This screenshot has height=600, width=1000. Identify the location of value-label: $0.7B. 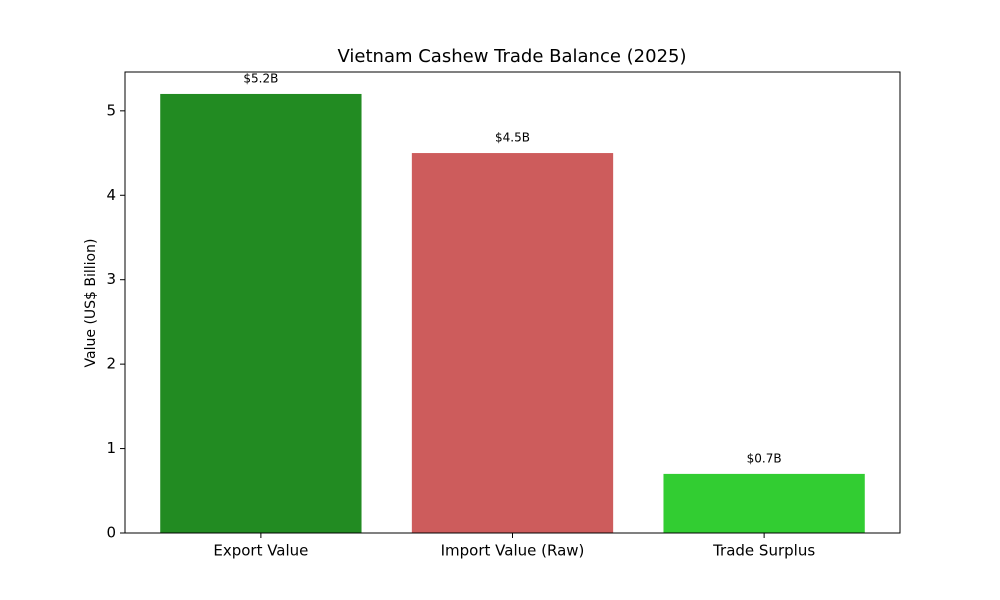
(764, 458).